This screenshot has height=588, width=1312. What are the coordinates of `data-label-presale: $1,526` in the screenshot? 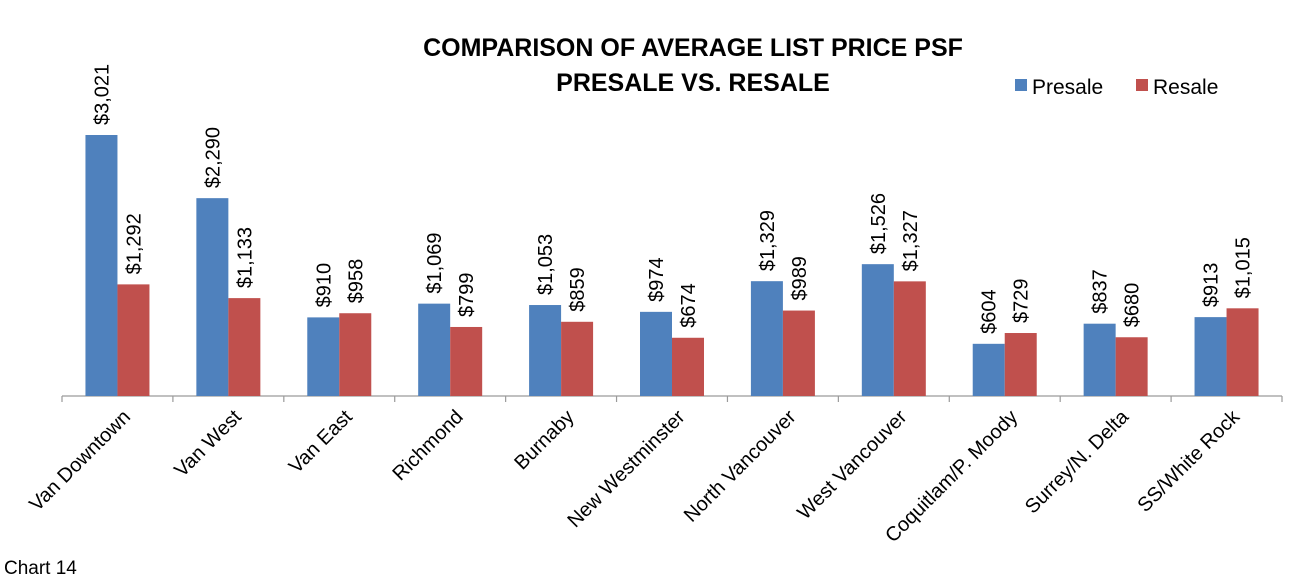 It's located at (879, 223).